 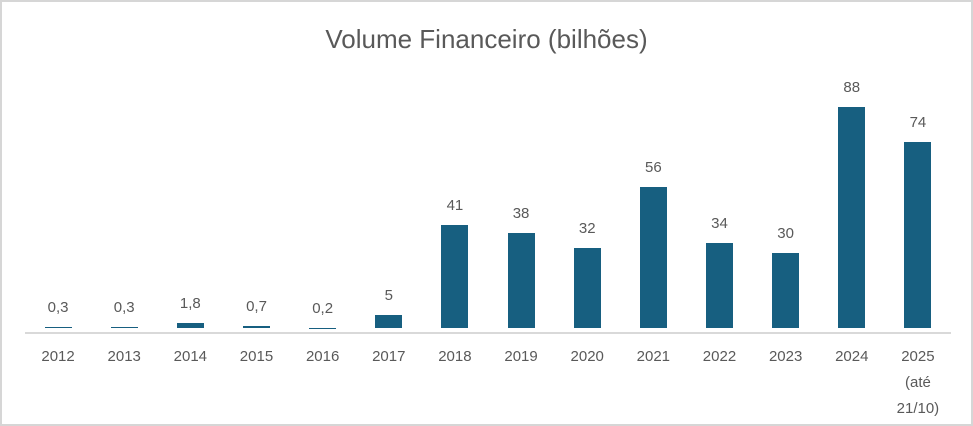 What do you see at coordinates (322, 356) in the screenshot?
I see `x-axis-label: 2016` at bounding box center [322, 356].